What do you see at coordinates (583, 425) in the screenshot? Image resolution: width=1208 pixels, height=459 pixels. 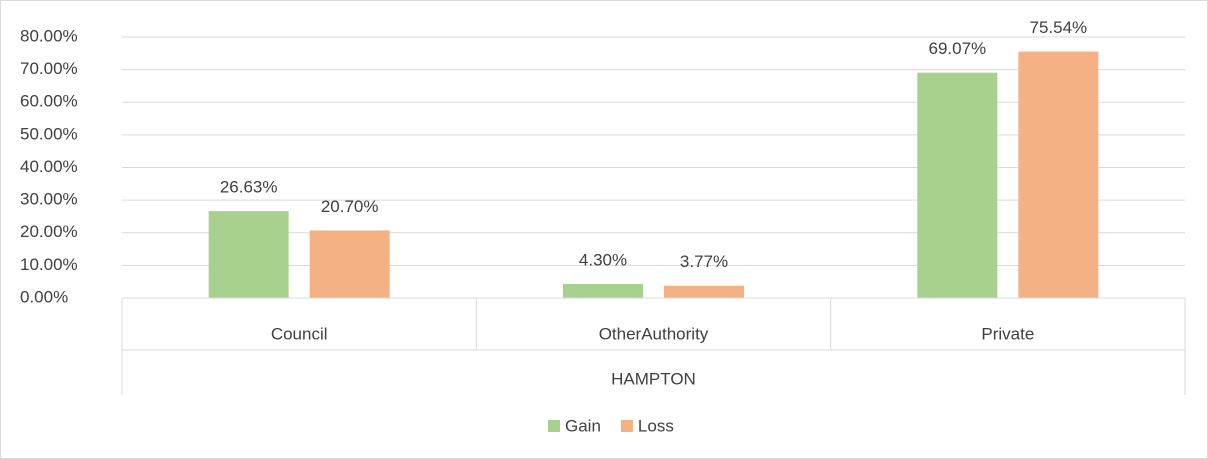 I see `legend-label: Gain` at bounding box center [583, 425].